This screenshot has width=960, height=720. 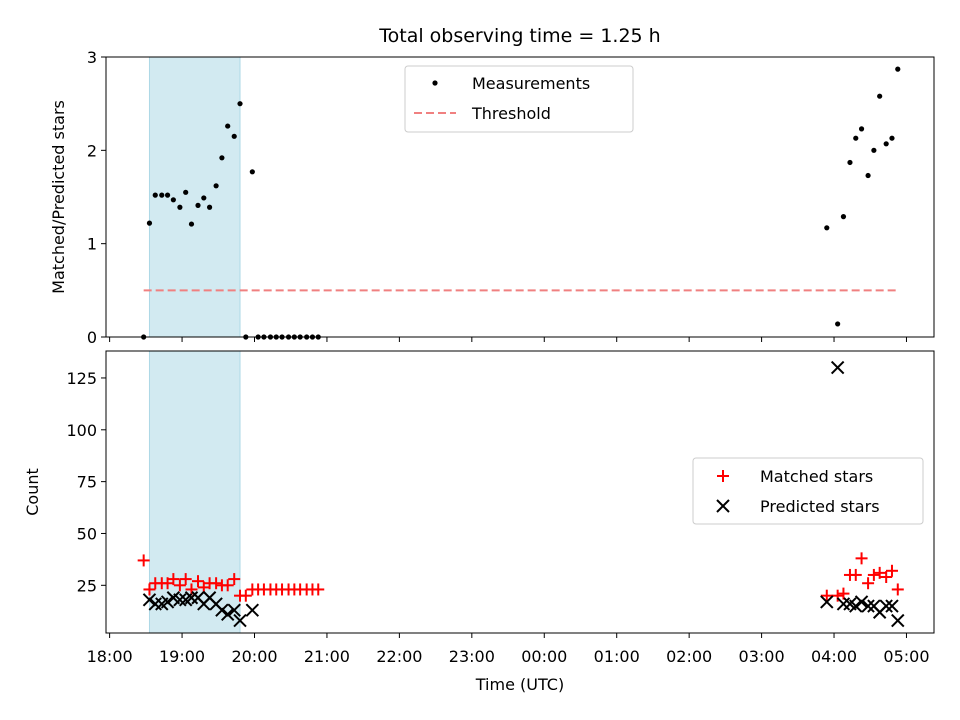 I want to click on legend-threshold-label: Threshold, so click(x=511, y=113).